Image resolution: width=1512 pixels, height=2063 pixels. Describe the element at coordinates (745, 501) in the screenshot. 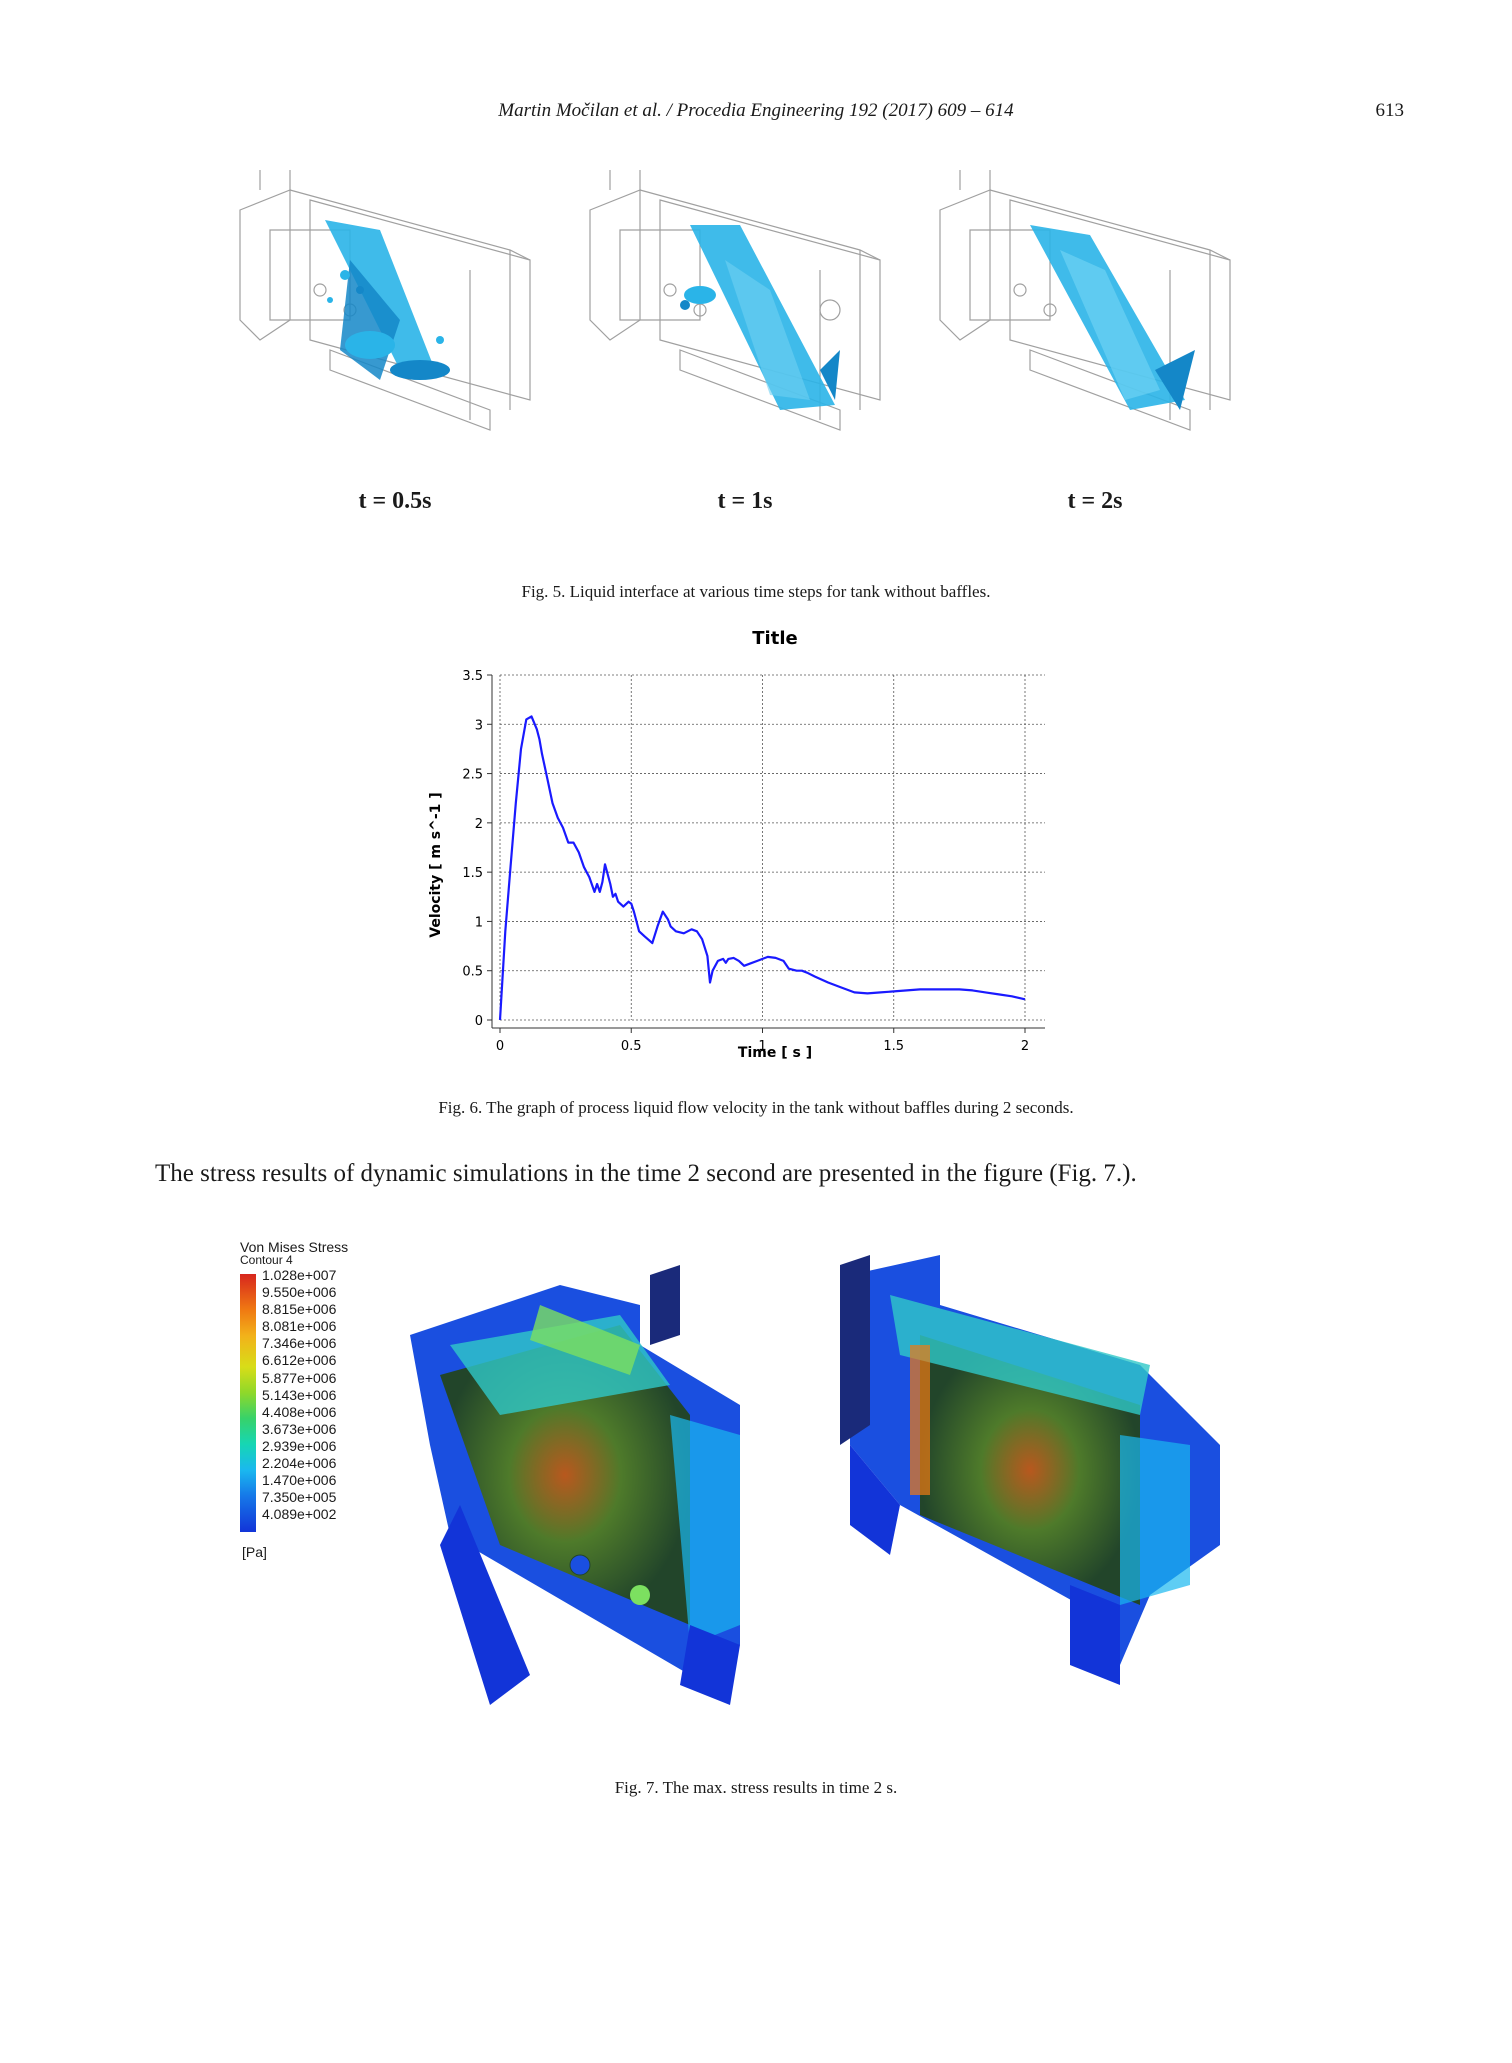

I see `time-label: t = 1s` at that location.